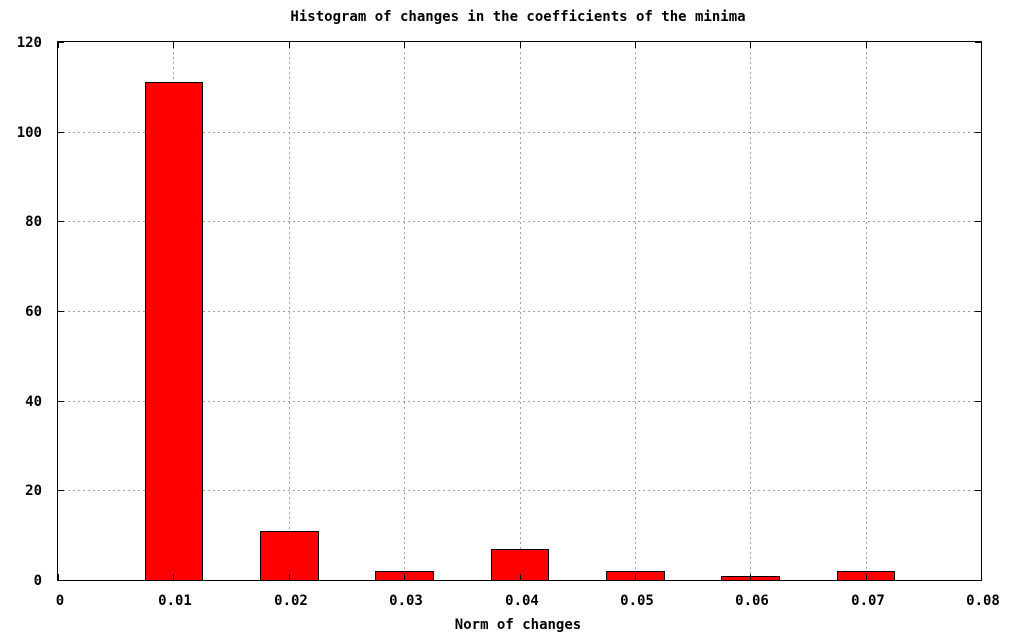 The image size is (1011, 635). Describe the element at coordinates (33, 312) in the screenshot. I see `y-tick-label: 60` at that location.